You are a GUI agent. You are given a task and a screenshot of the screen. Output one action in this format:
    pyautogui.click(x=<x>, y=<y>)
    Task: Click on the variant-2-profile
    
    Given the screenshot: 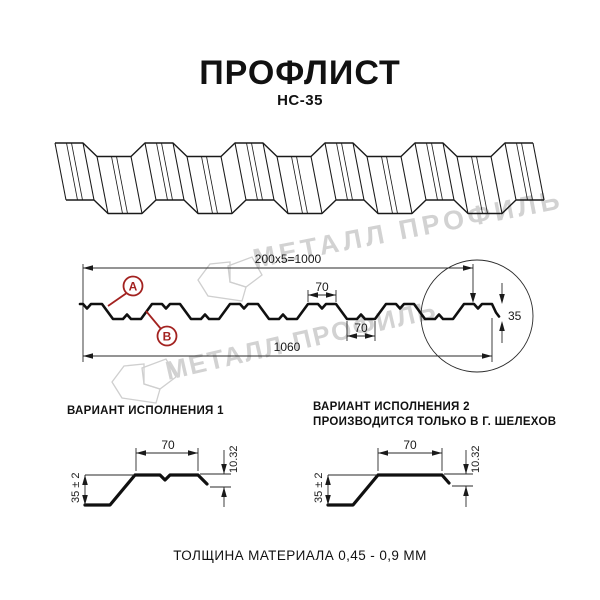 What is the action you would take?
    pyautogui.click(x=388, y=490)
    